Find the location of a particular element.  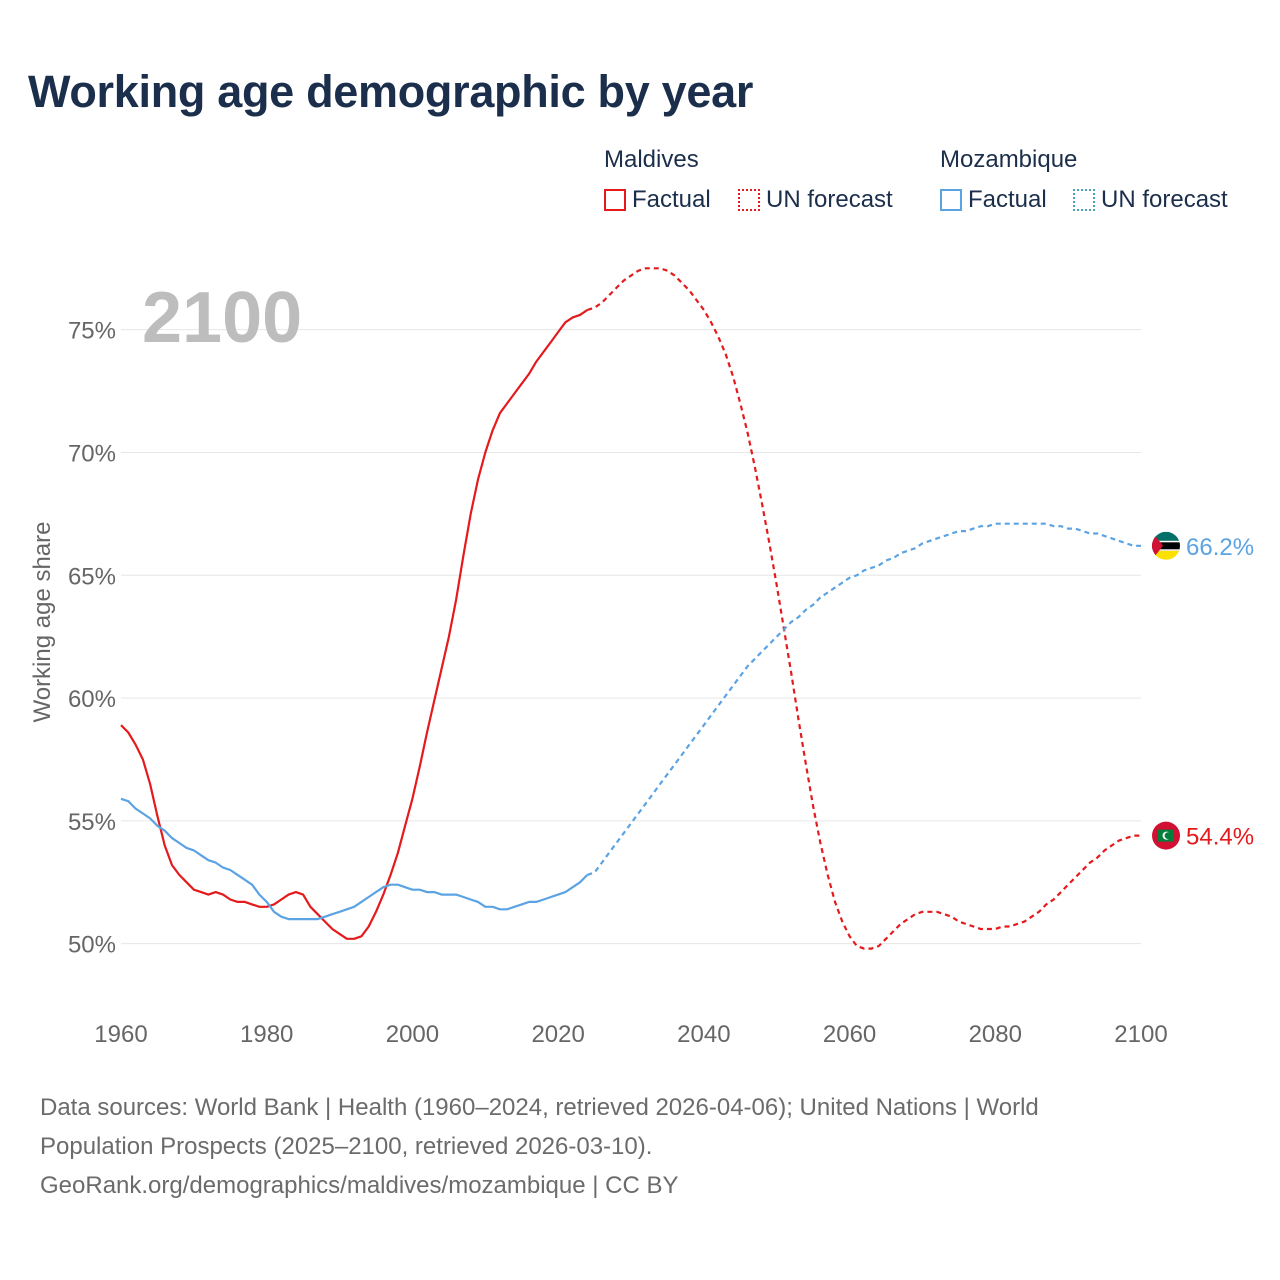

y-axis-label: Working age share is located at coordinates (42, 622).